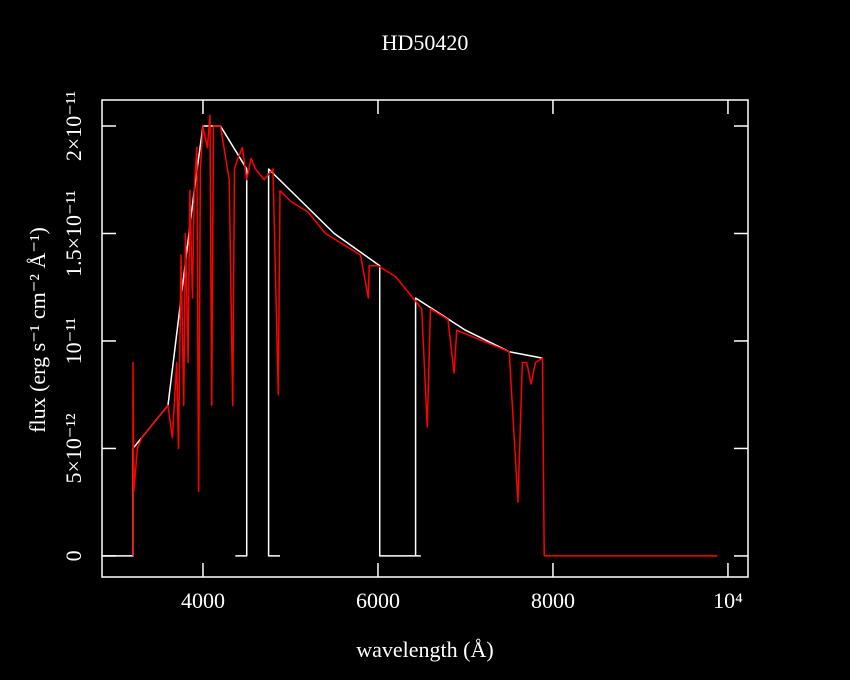 This screenshot has height=680, width=850. I want to click on x-tick-label: 8000, so click(553, 600).